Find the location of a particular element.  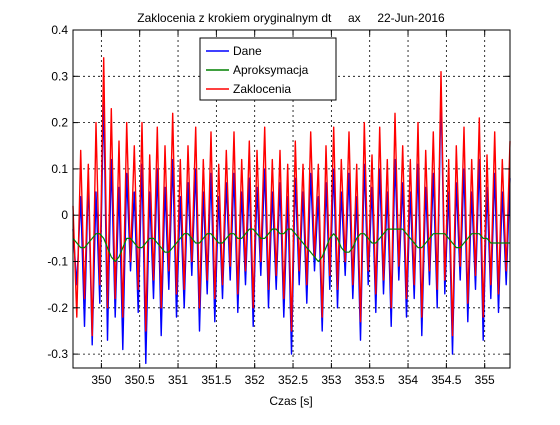

x-tick-label: 354.5 is located at coordinates (446, 380).